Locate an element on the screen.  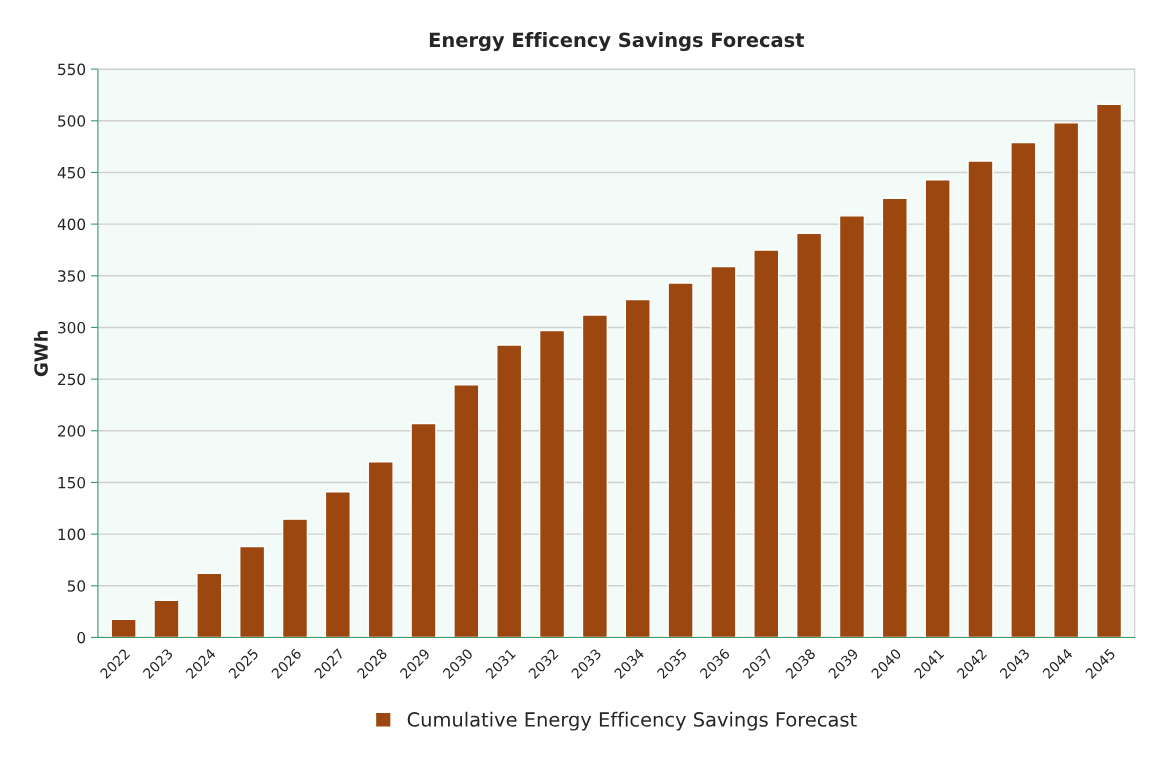
y-tick-label: 550 is located at coordinates (72, 69).